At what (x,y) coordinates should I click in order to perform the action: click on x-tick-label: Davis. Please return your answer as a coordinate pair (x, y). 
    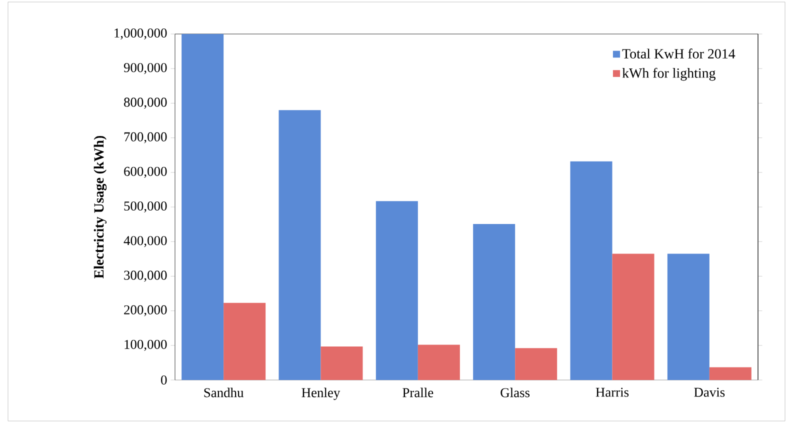
    Looking at the image, I should click on (709, 392).